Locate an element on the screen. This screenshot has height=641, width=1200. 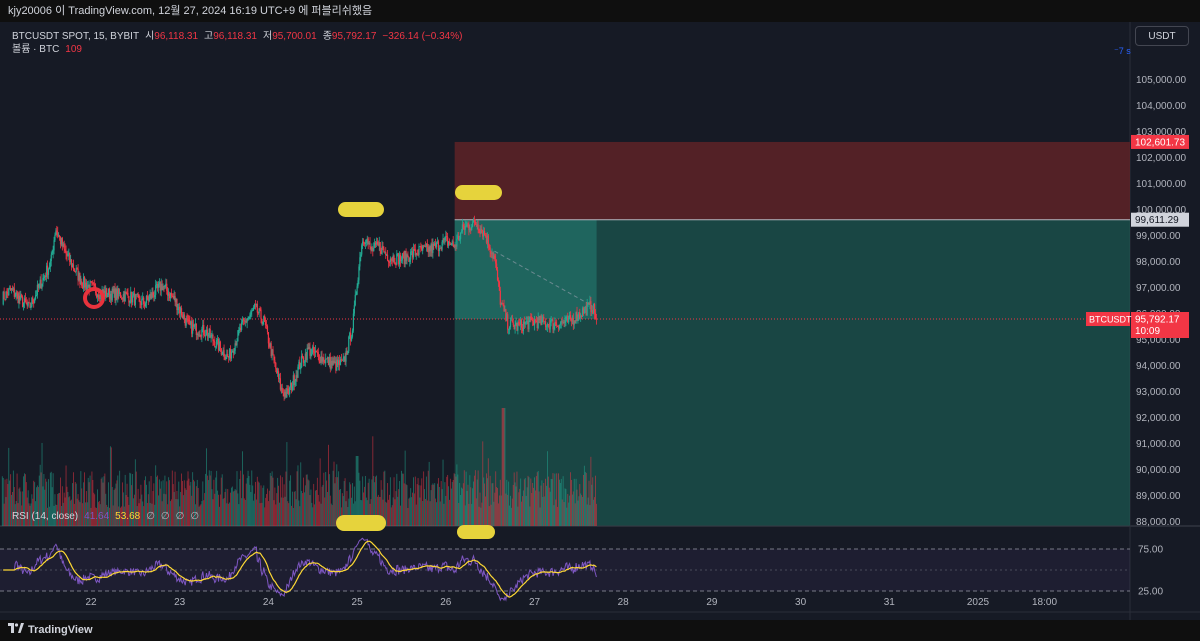
candles is located at coordinates (300, 308).